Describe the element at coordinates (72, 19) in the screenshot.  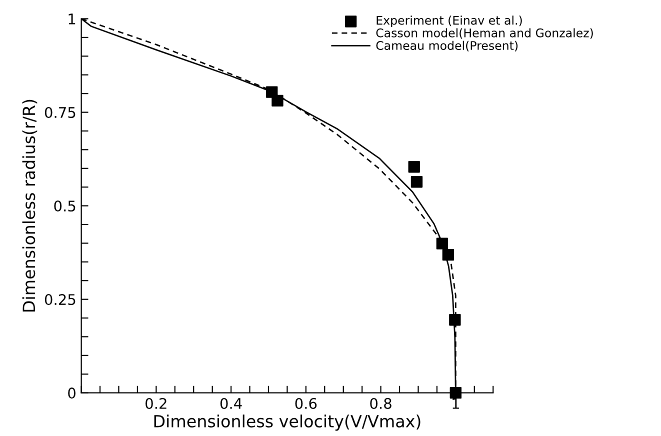
I see `y-tick-label: 1` at that location.